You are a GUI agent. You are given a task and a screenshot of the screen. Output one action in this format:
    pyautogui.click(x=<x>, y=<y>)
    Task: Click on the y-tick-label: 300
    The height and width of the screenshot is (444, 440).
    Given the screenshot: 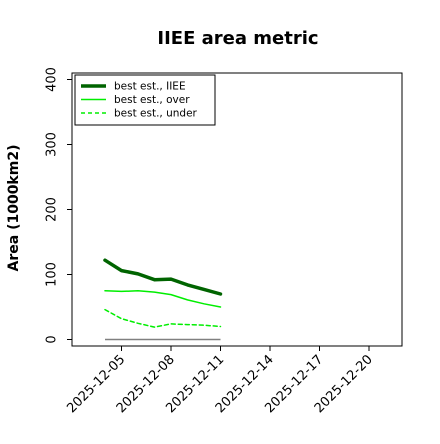 What is the action you would take?
    pyautogui.click(x=52, y=144)
    